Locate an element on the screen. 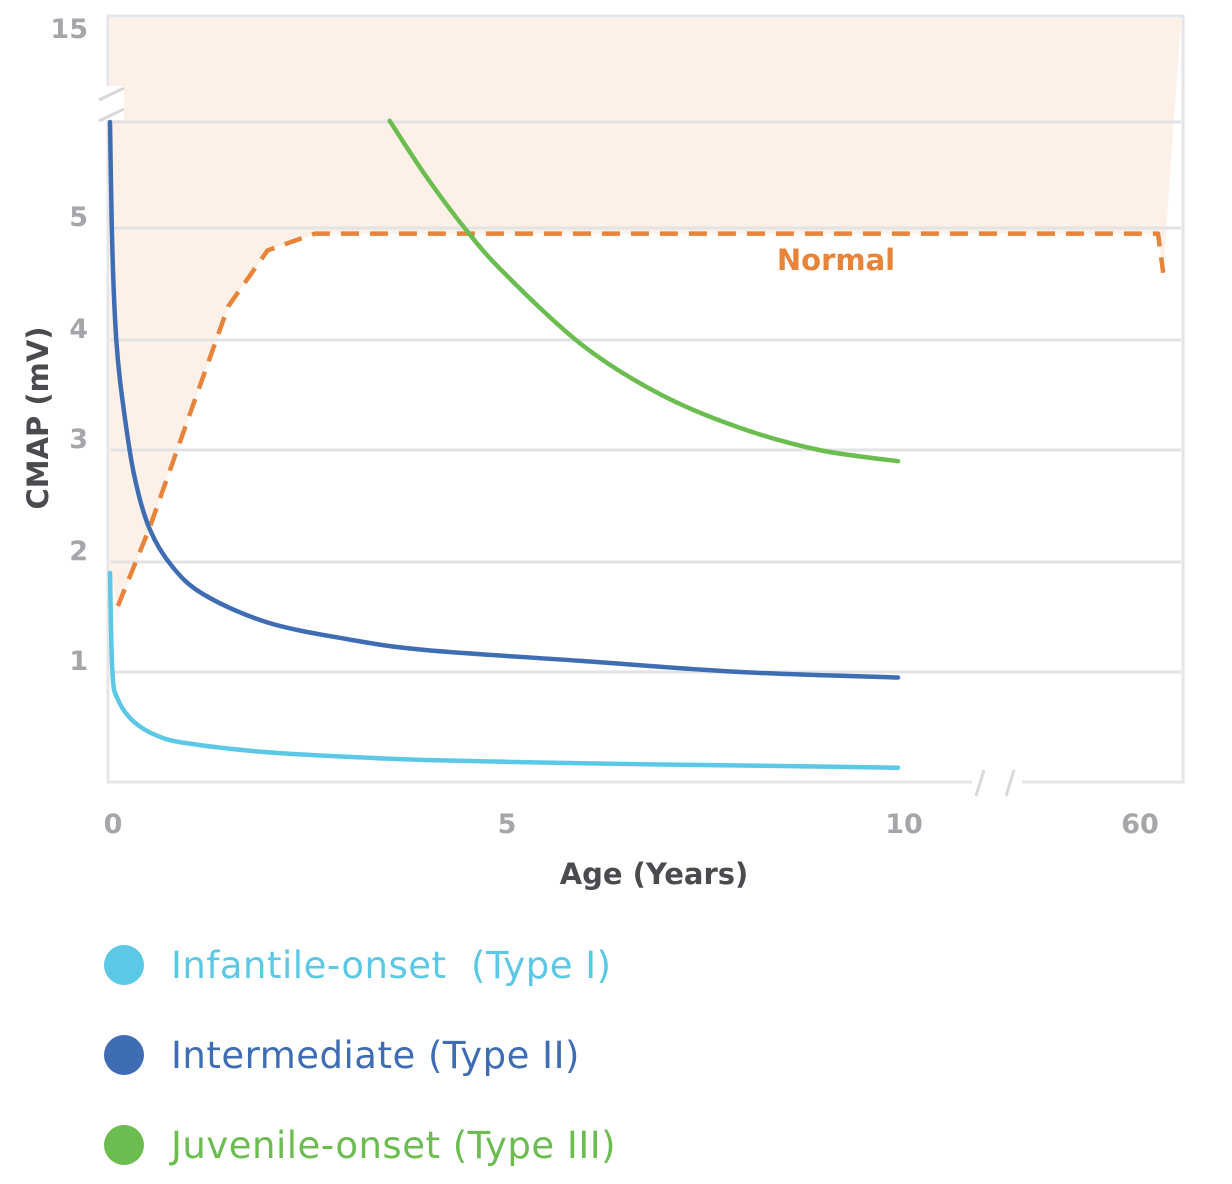 This screenshot has width=1232, height=1184. y-tick-label: 3 is located at coordinates (78, 439).